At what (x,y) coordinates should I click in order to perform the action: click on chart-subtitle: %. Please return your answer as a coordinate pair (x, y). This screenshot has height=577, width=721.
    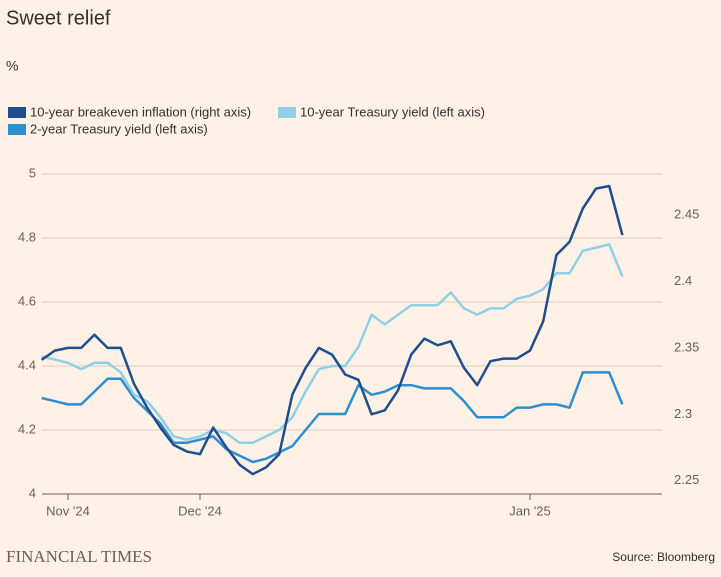
    Looking at the image, I should click on (12, 66).